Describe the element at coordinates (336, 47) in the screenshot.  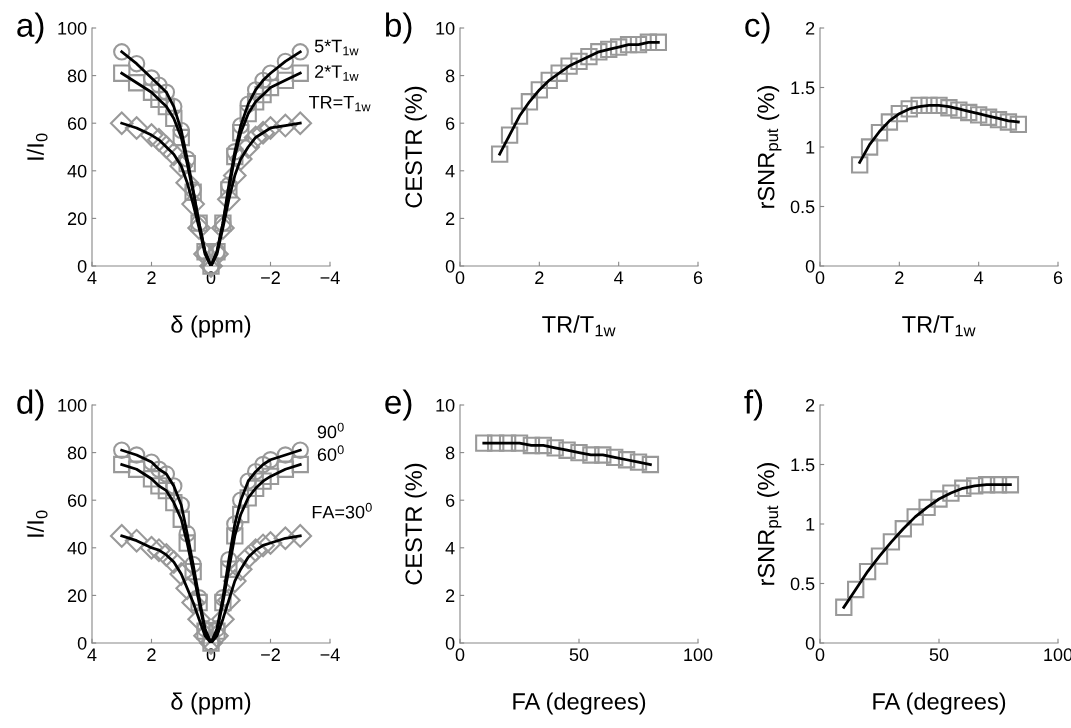
I see `series-label: 5*T$_{1w}$` at that location.